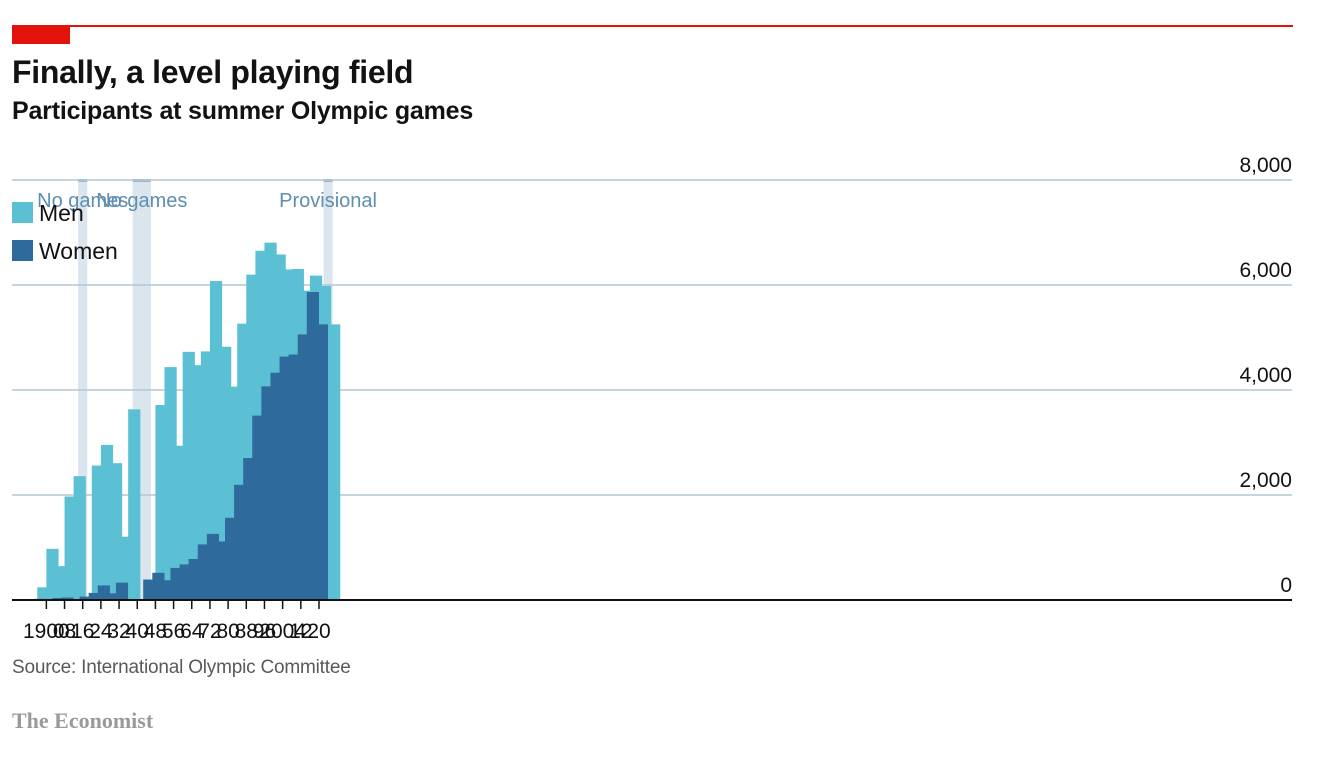 Image resolution: width=1322 pixels, height=764 pixels. What do you see at coordinates (227, 631) in the screenshot?
I see `x-tick-label: 80` at bounding box center [227, 631].